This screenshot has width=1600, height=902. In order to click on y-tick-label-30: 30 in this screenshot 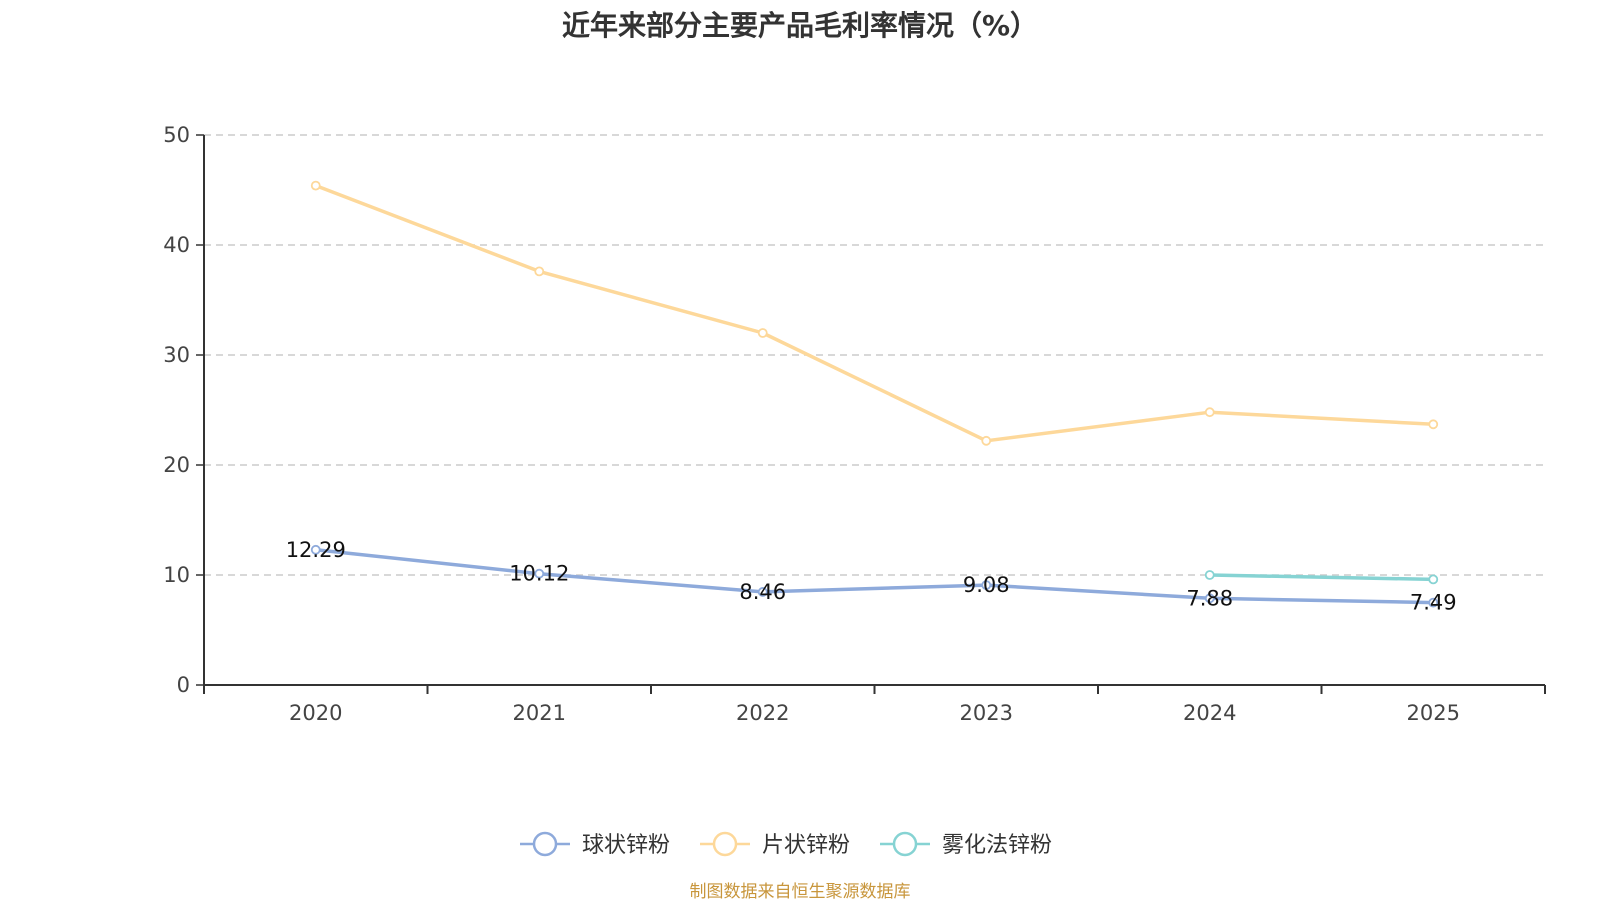, I will do `click(176, 355)`.